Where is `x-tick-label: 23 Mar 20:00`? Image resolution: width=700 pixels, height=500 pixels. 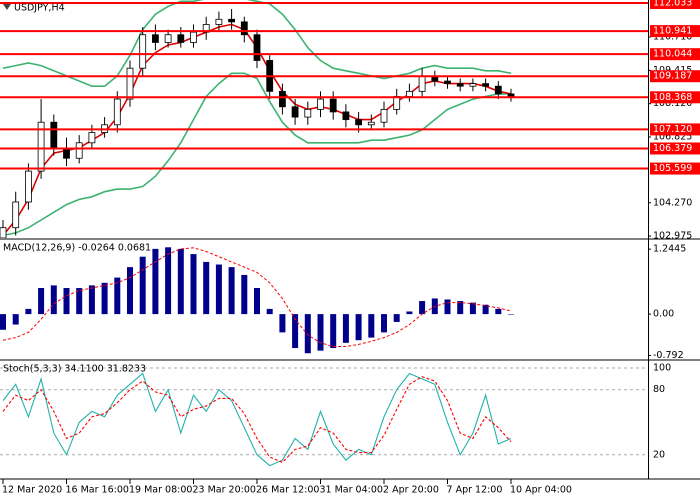 x-tick-label: 23 Mar 20:00 is located at coordinates (224, 490).